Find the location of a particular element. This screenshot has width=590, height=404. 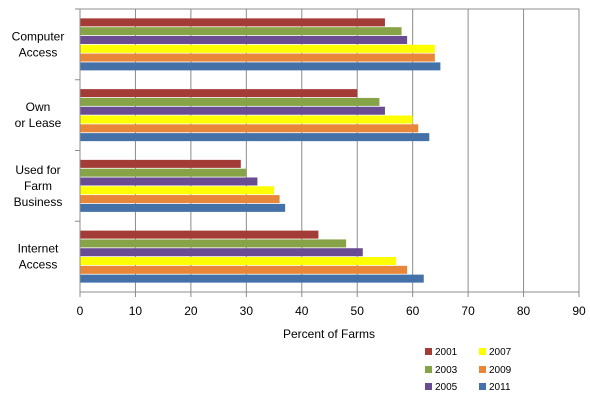

category-label: Used for Farm Business is located at coordinates (38, 186).